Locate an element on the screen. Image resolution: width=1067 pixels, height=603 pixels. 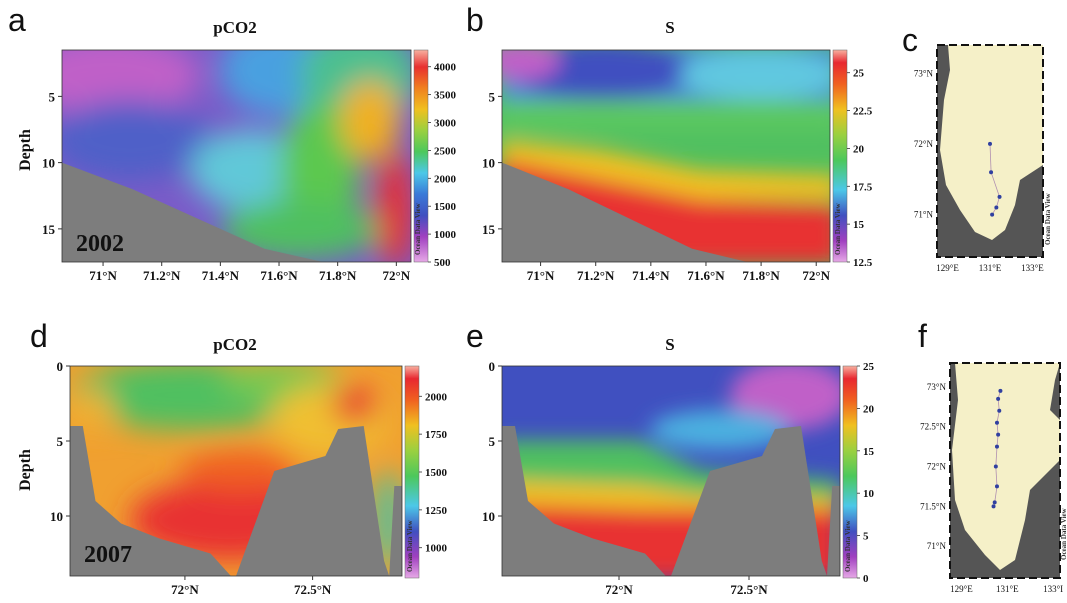
panel-letter-f: f is located at coordinates (922, 336).